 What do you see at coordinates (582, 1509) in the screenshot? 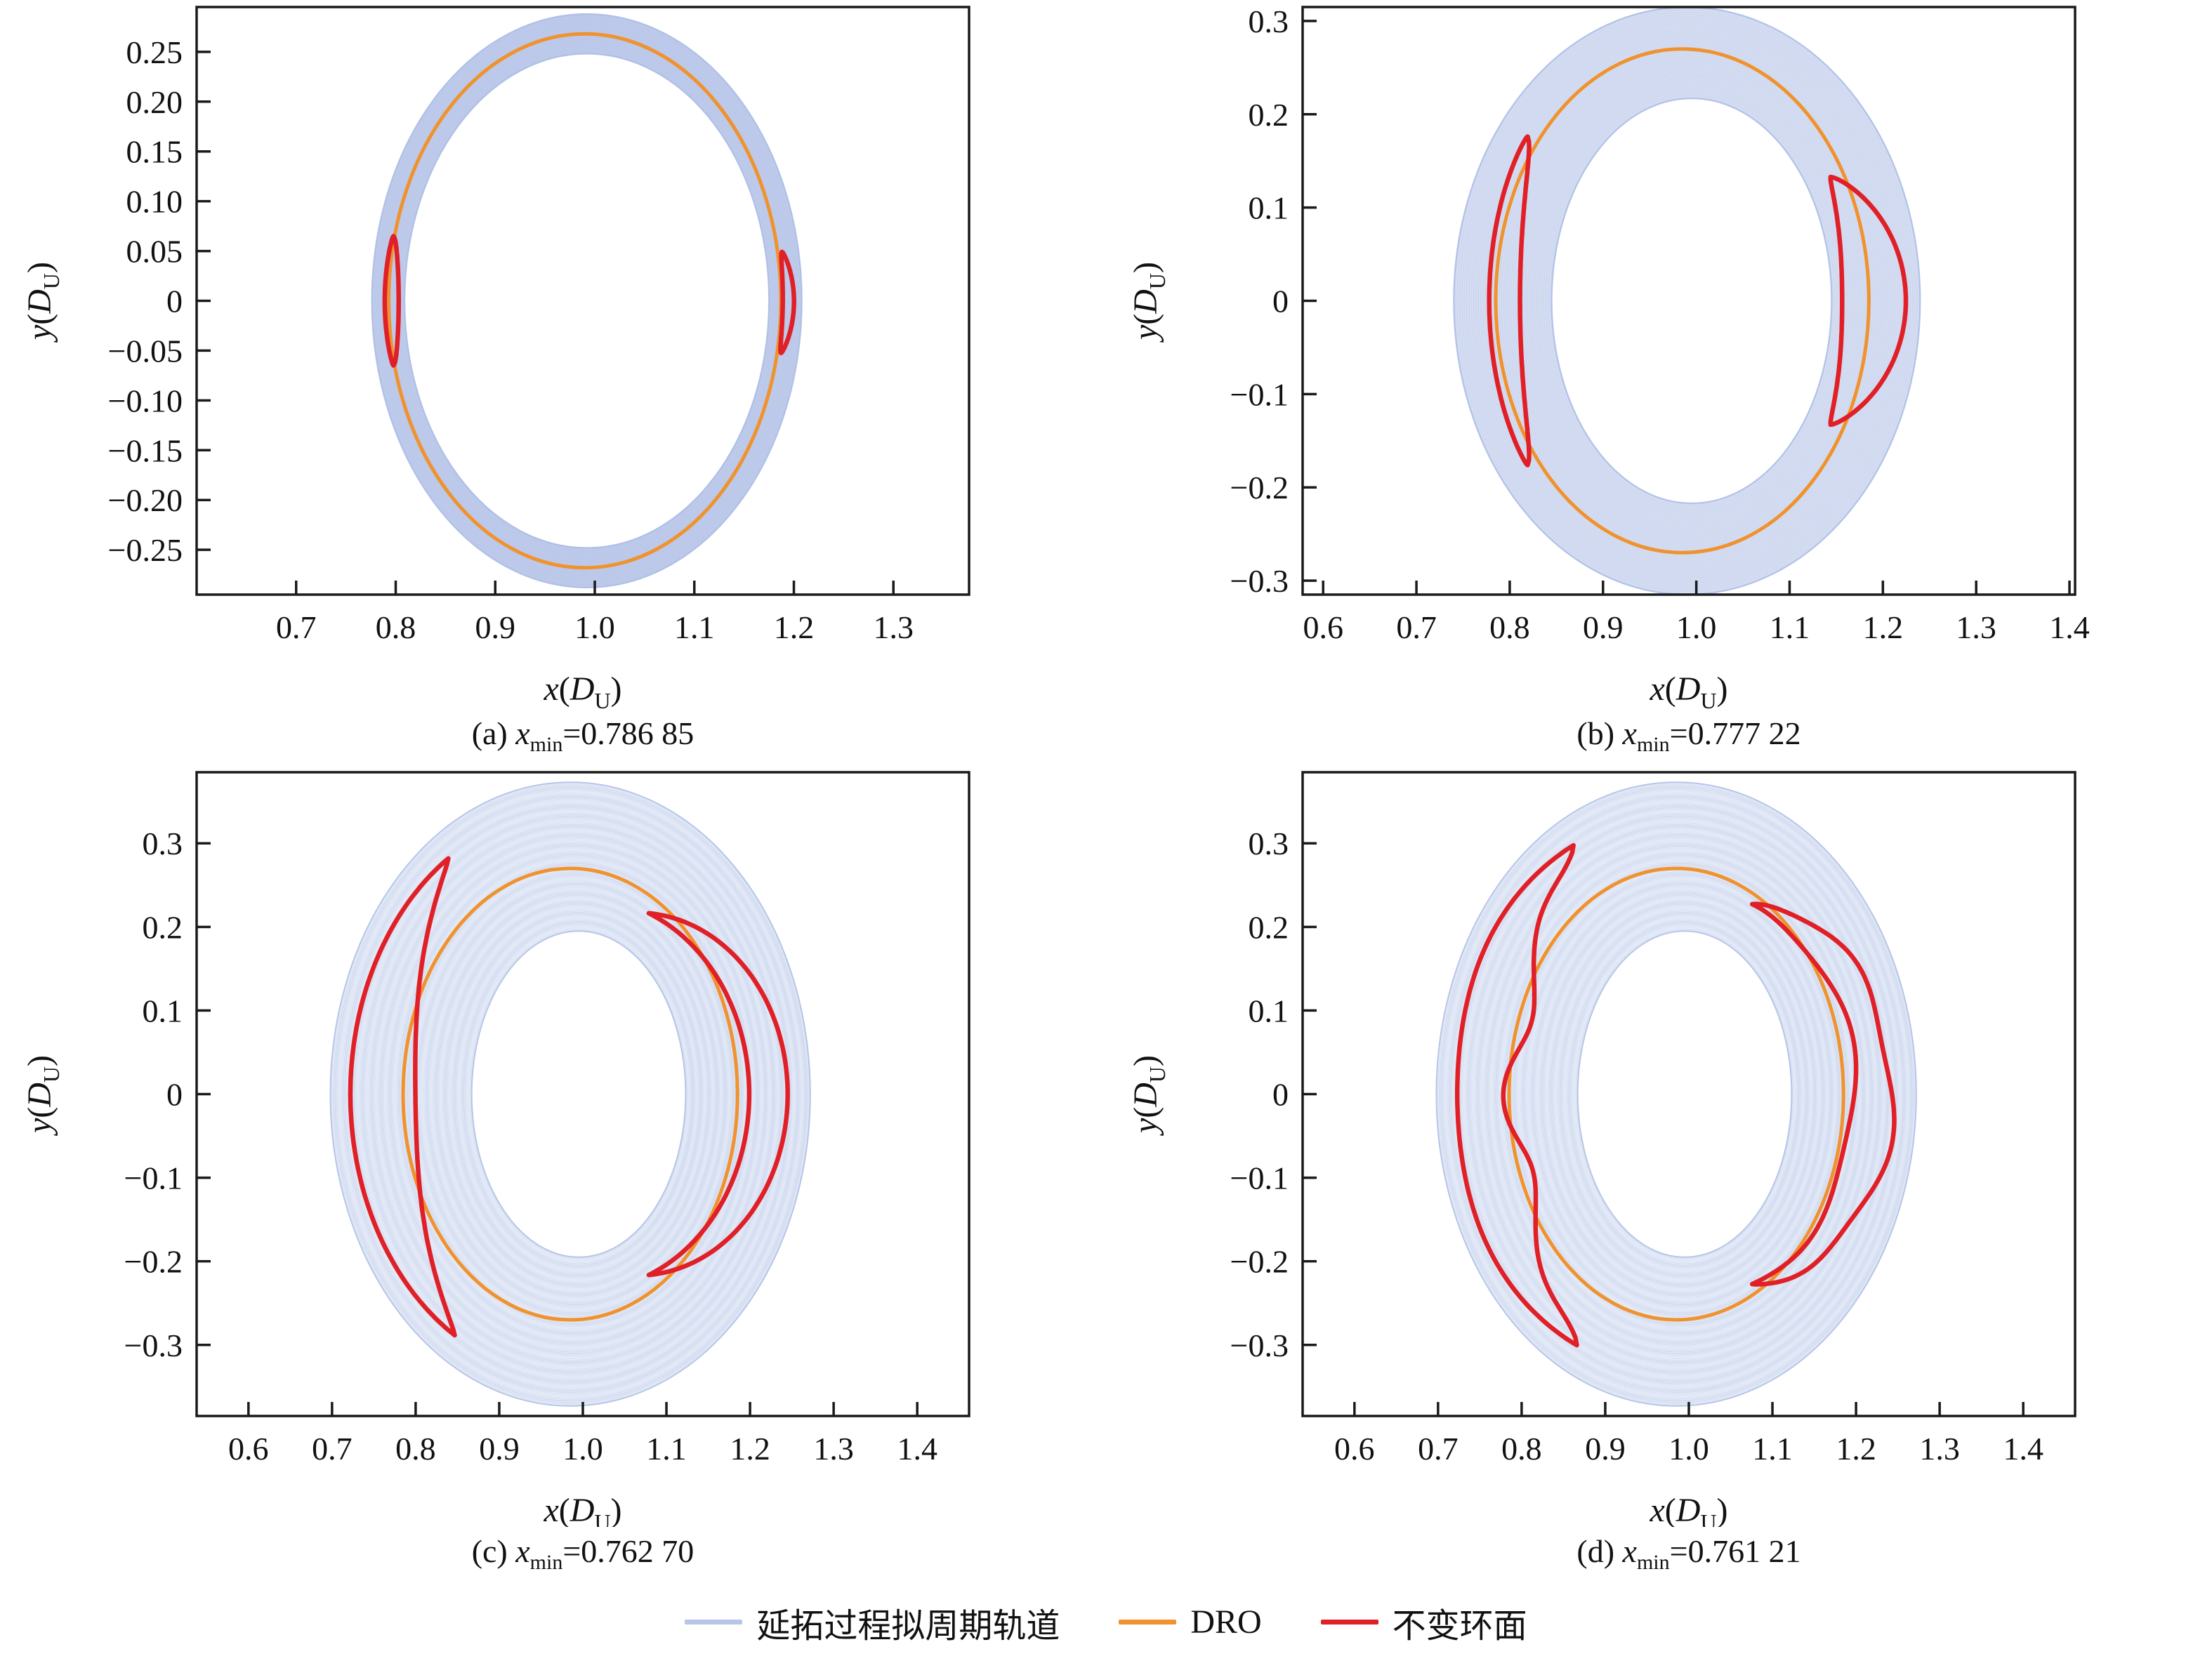
I see `x-axis-label: x(DU)` at bounding box center [582, 1509].